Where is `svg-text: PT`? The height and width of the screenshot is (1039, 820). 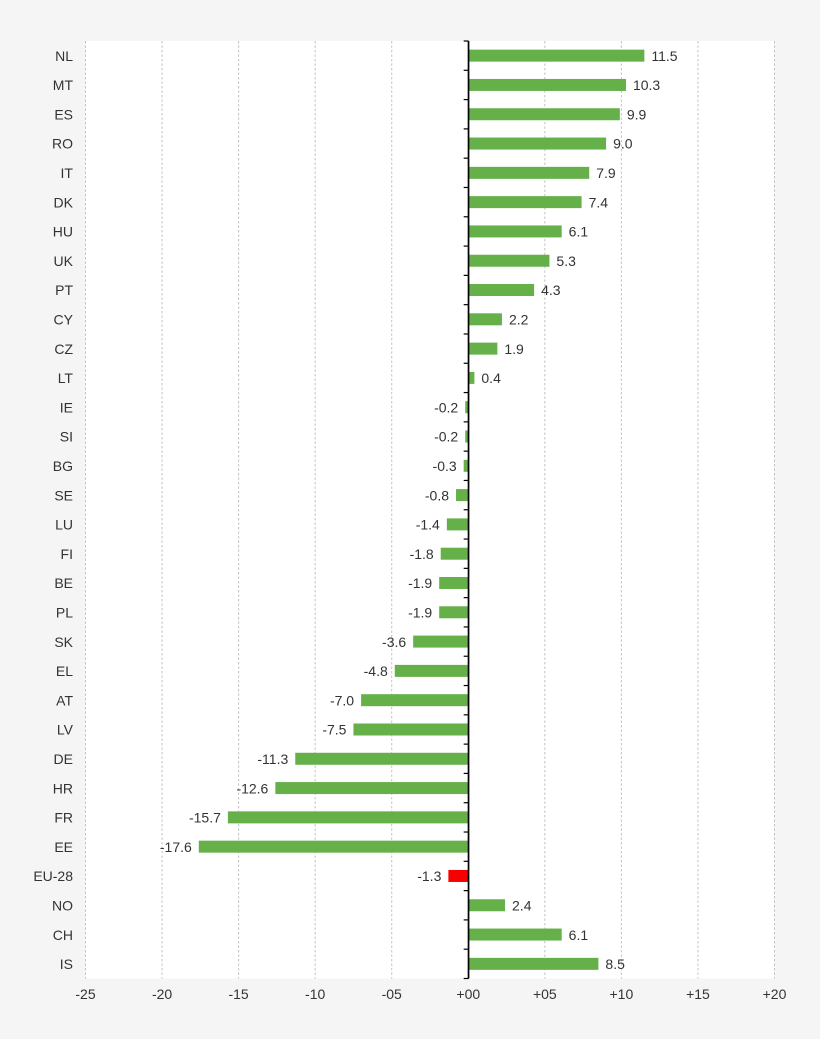 svg-text: PT is located at coordinates (64, 290).